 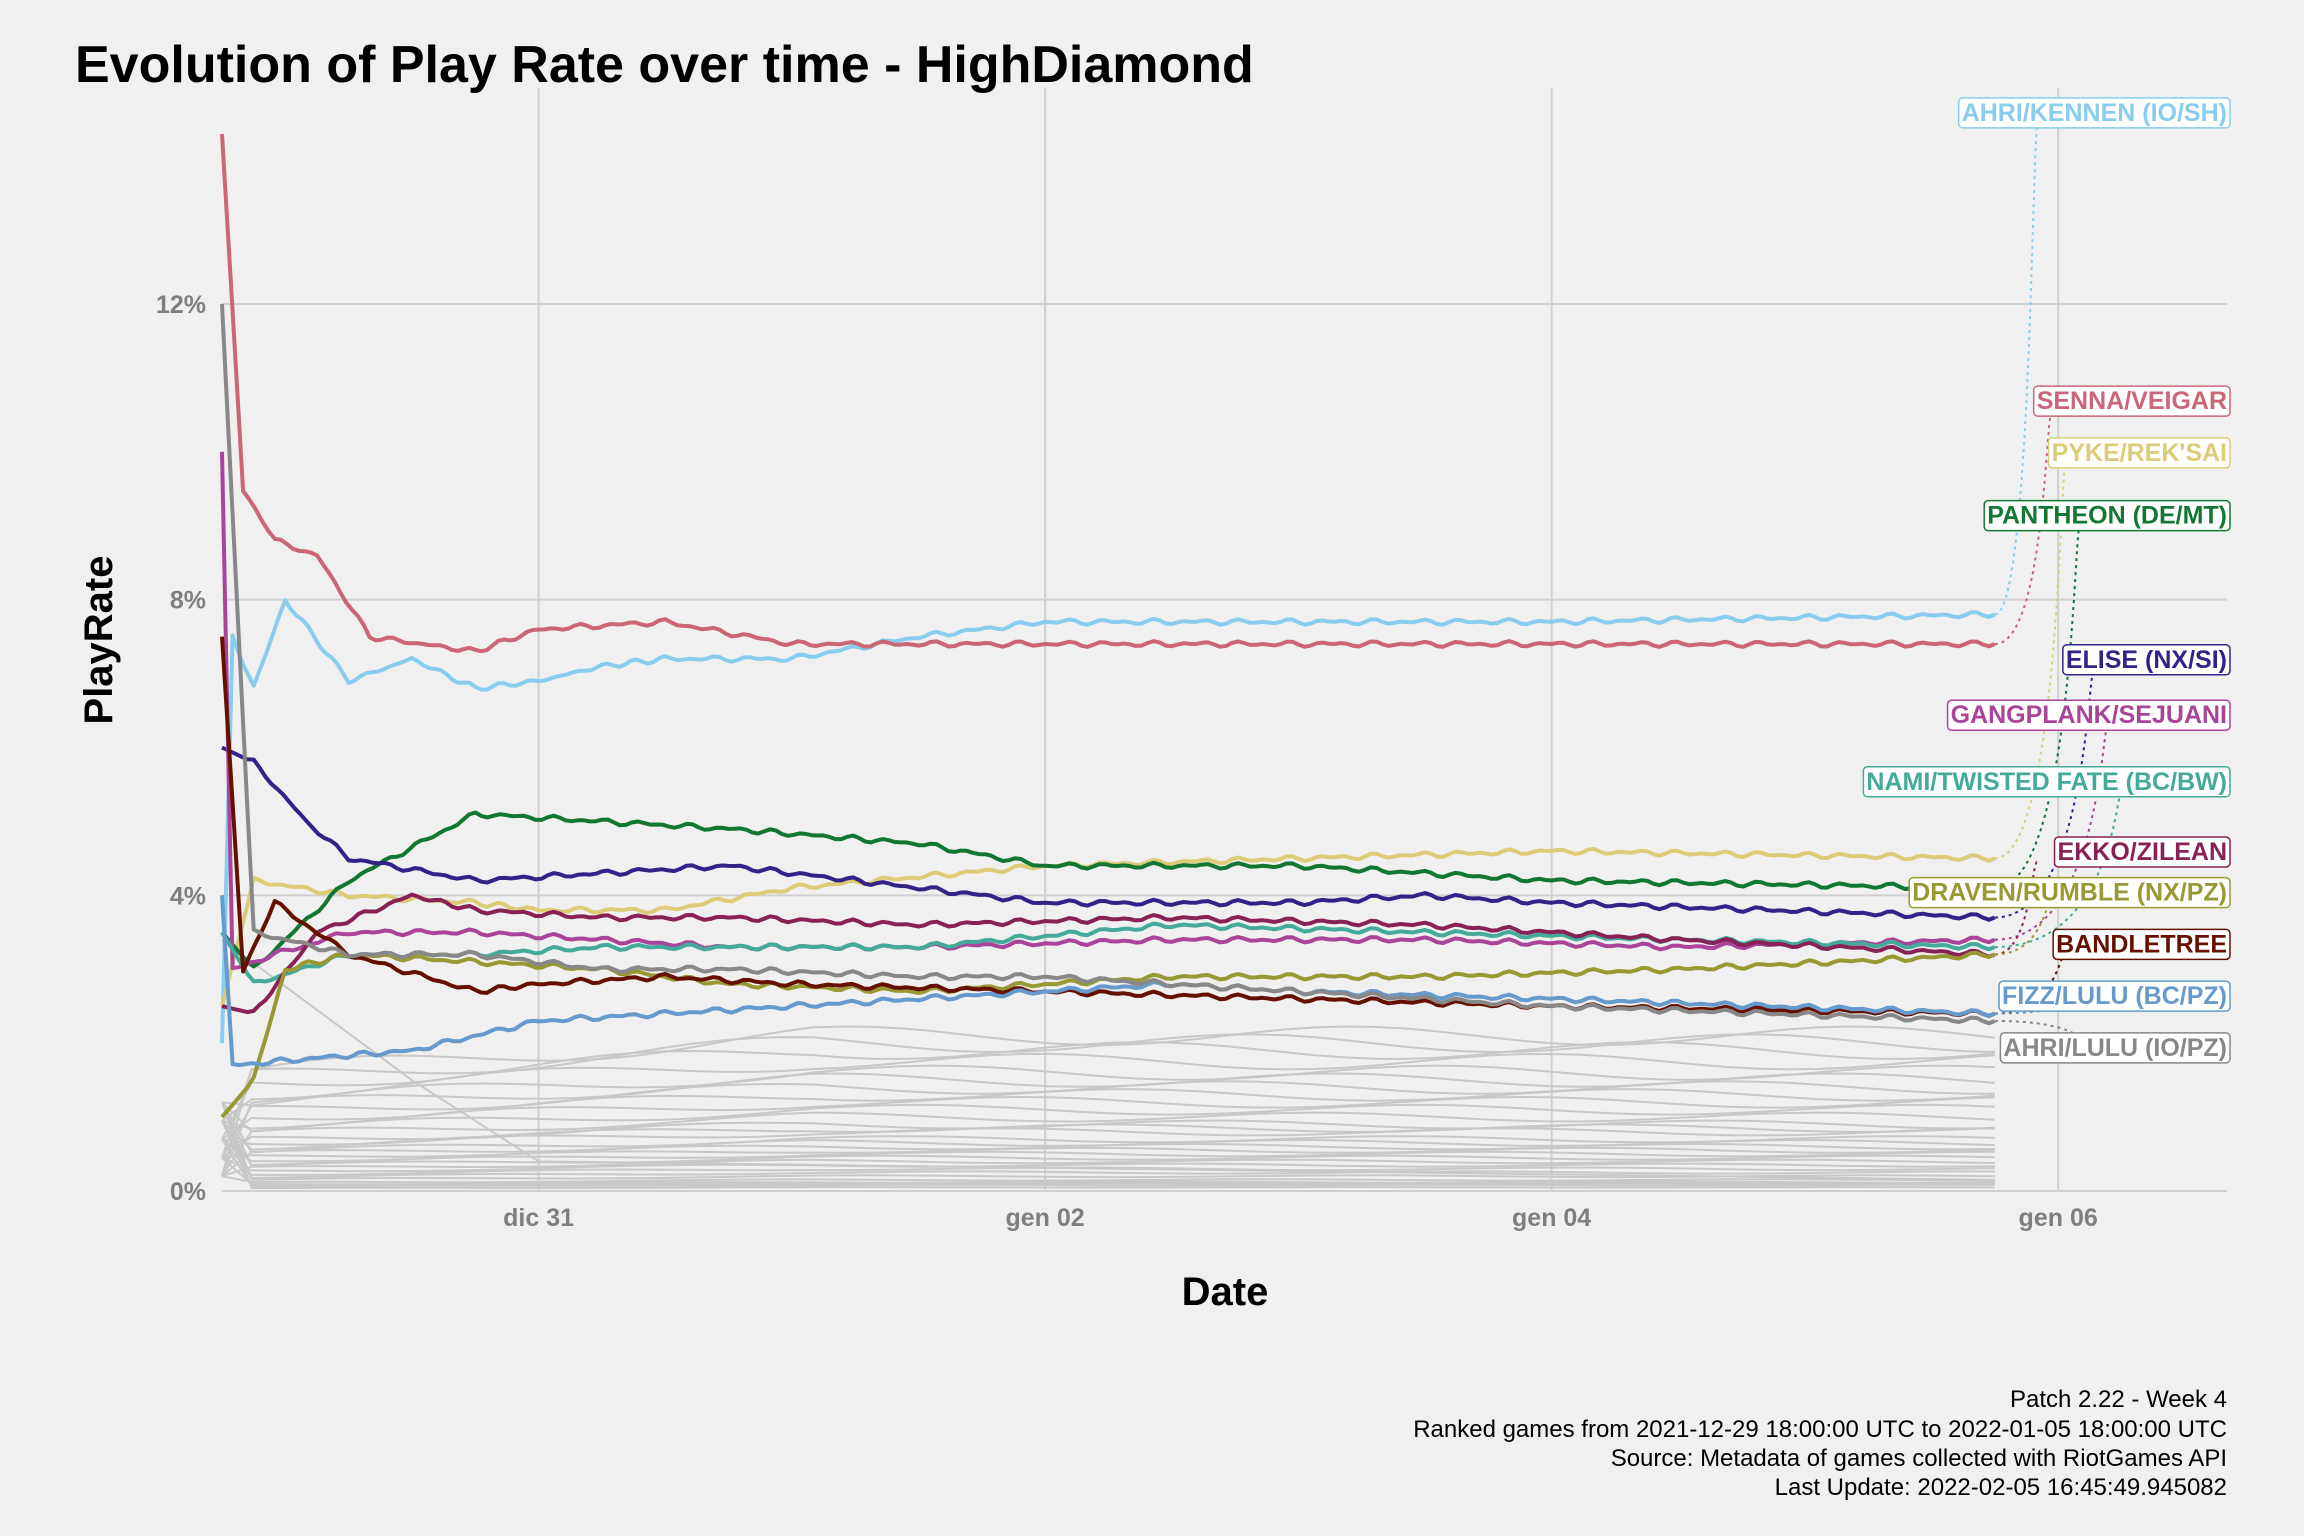 I want to click on series-label: DRAVEN/RUMBLE (NX/PZ), so click(x=2069, y=893).